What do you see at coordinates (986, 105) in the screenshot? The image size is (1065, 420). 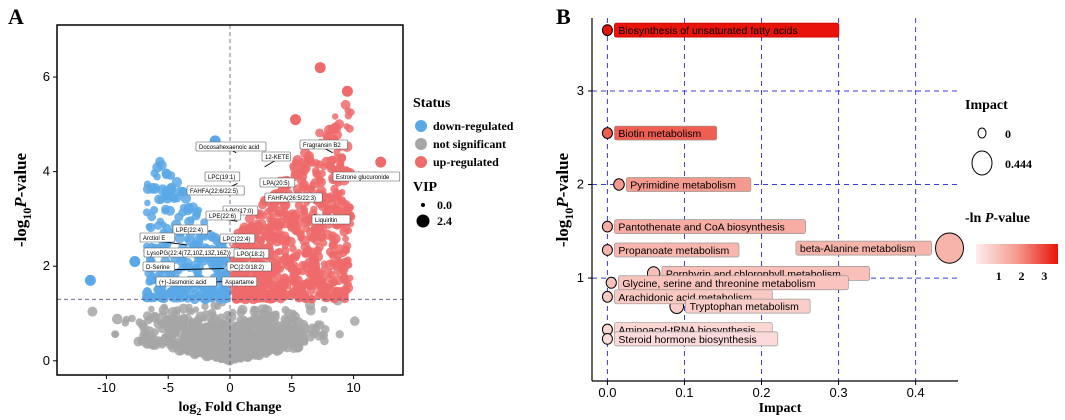 I see `impact-legend-title: Impact` at bounding box center [986, 105].